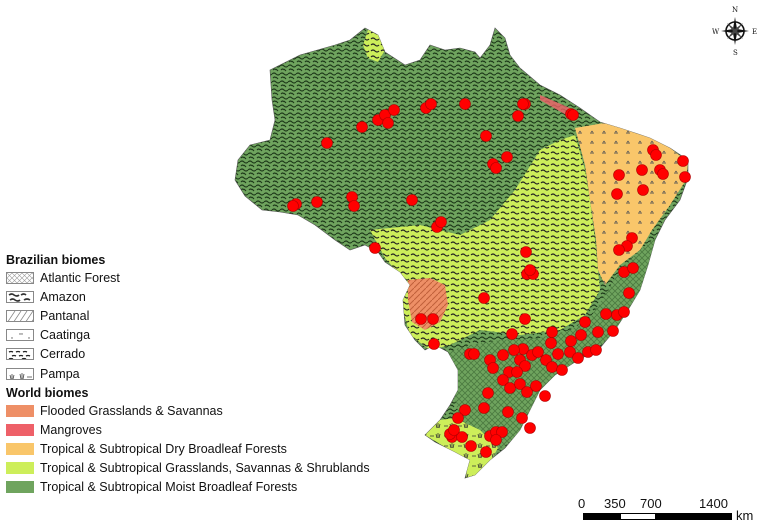 The width and height of the screenshot is (768, 527). What do you see at coordinates (20, 487) in the screenshot?
I see `moist-broadleaf-swatch` at bounding box center [20, 487].